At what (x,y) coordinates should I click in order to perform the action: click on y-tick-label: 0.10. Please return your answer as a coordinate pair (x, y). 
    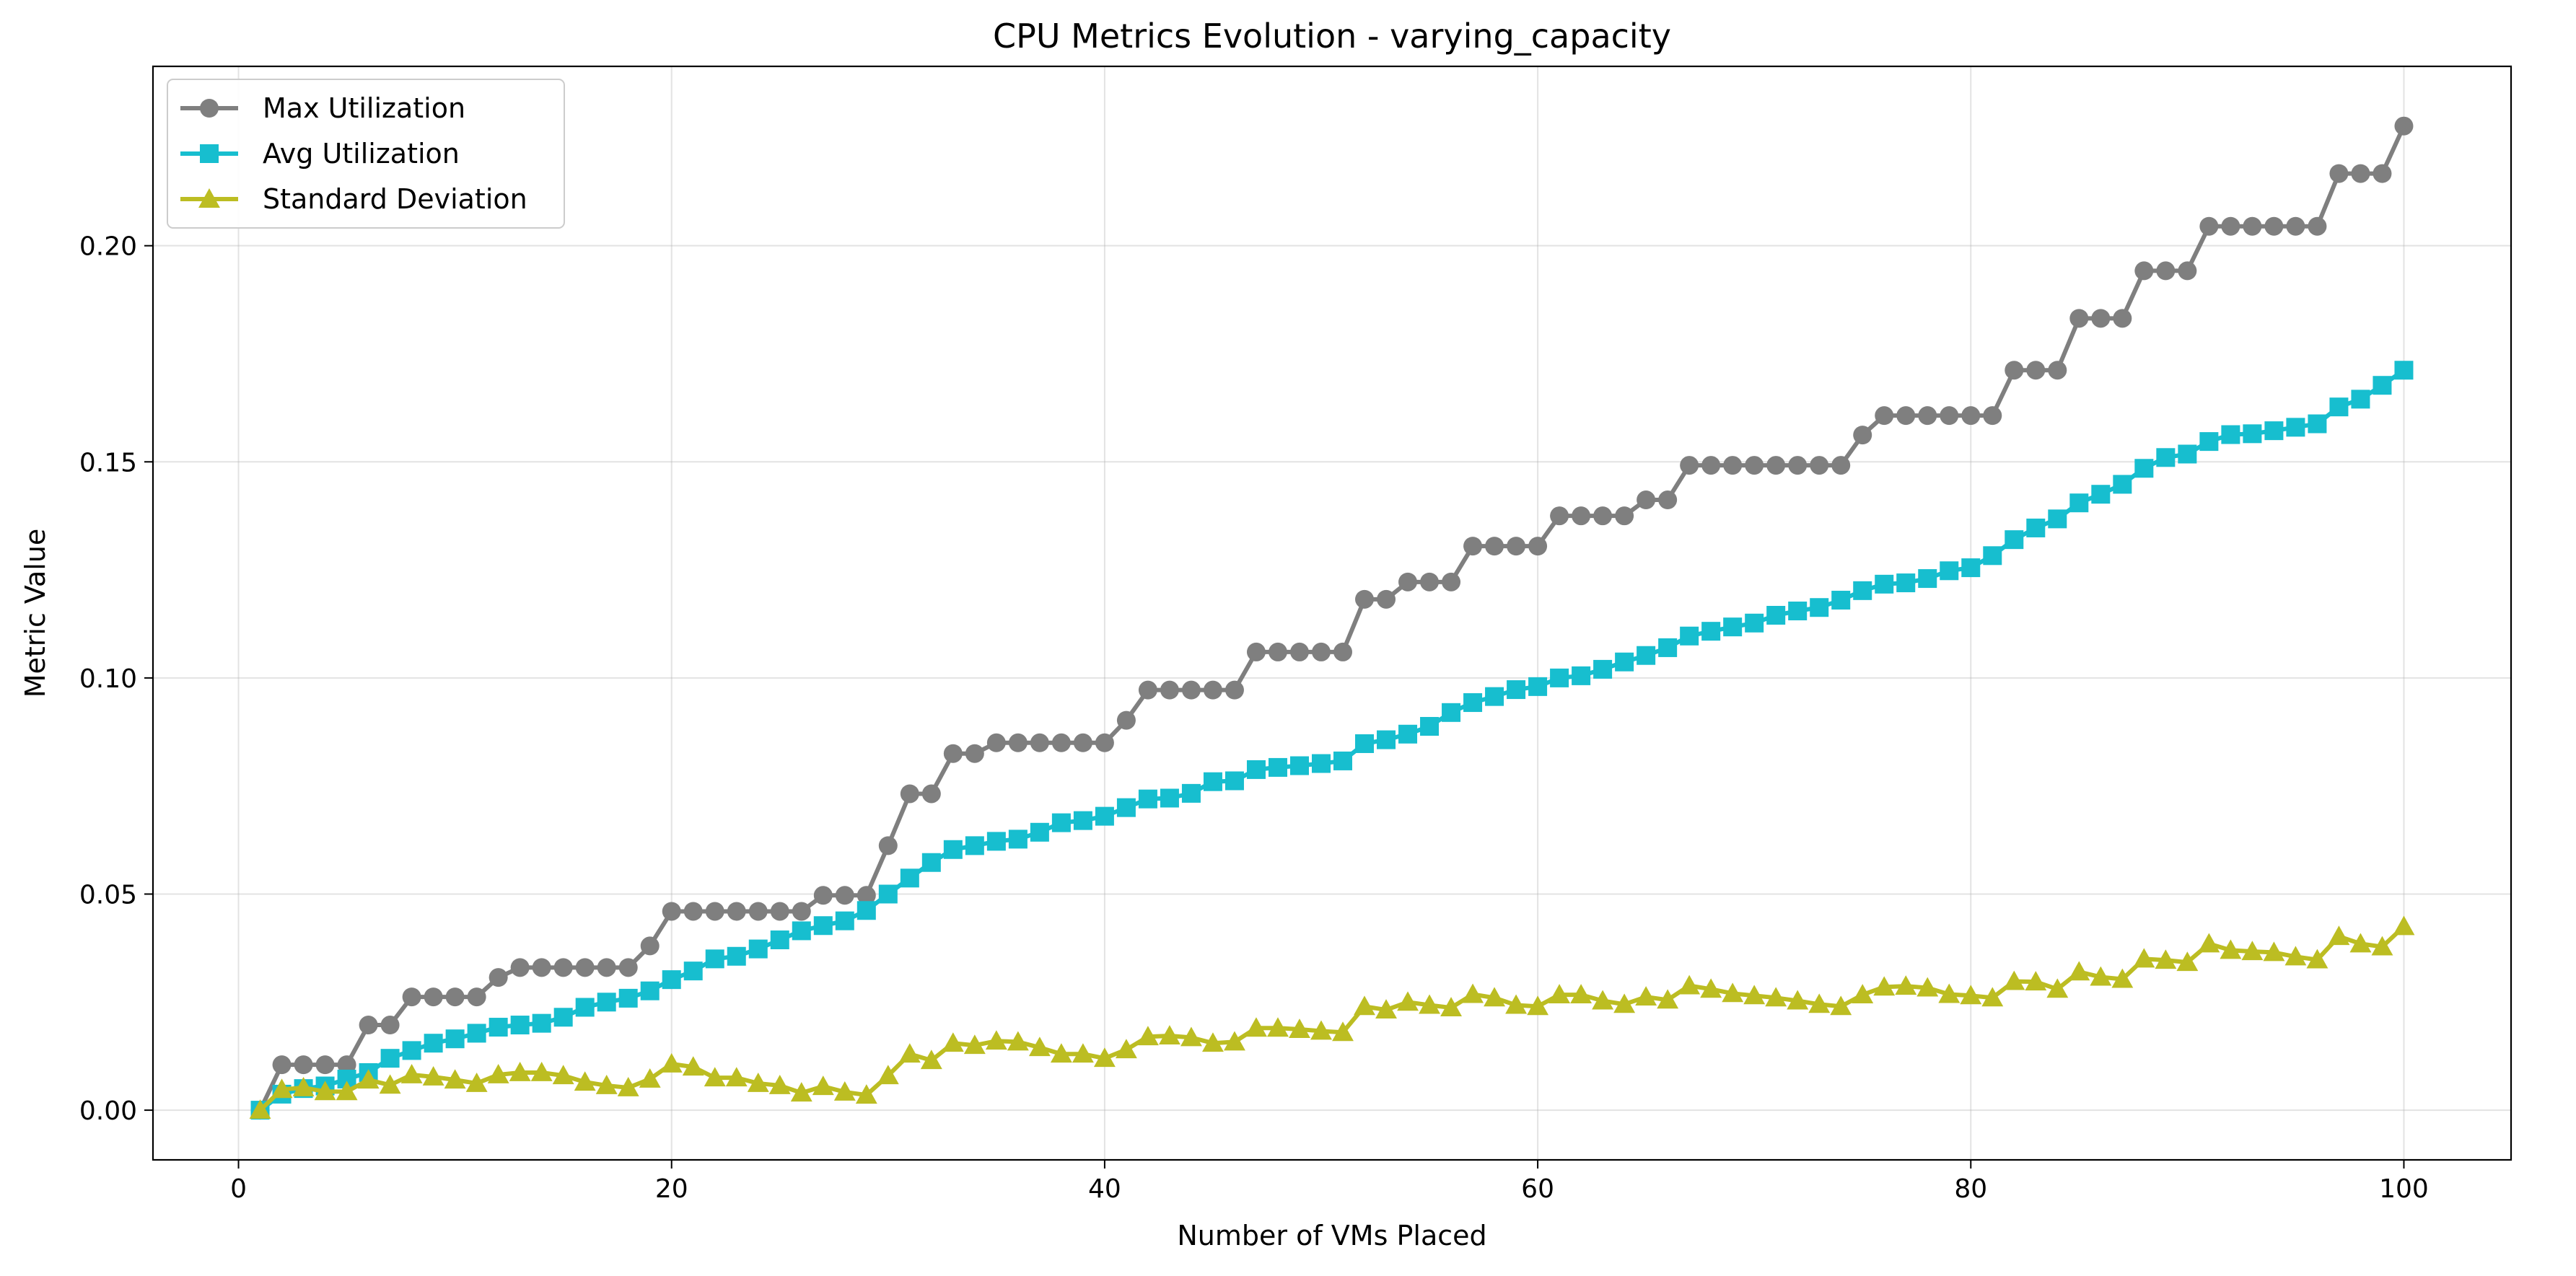
    Looking at the image, I should click on (108, 679).